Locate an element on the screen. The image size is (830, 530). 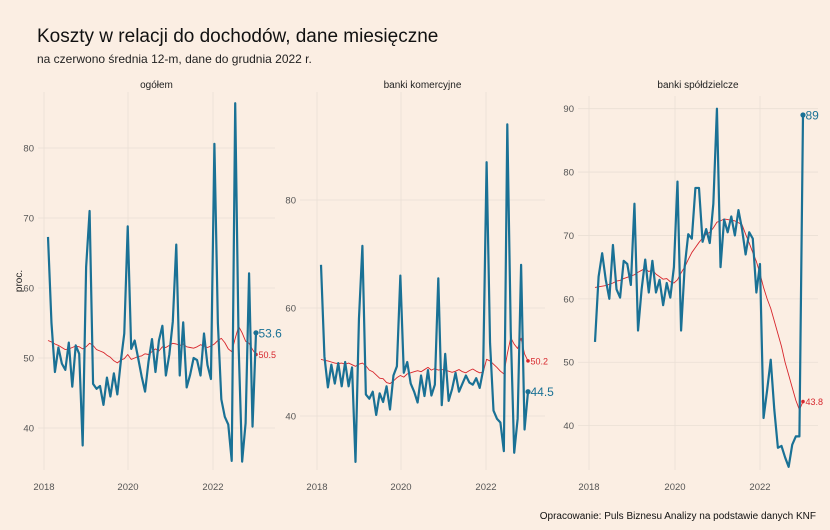
series-line-end-label: 89 is located at coordinates (813, 116).